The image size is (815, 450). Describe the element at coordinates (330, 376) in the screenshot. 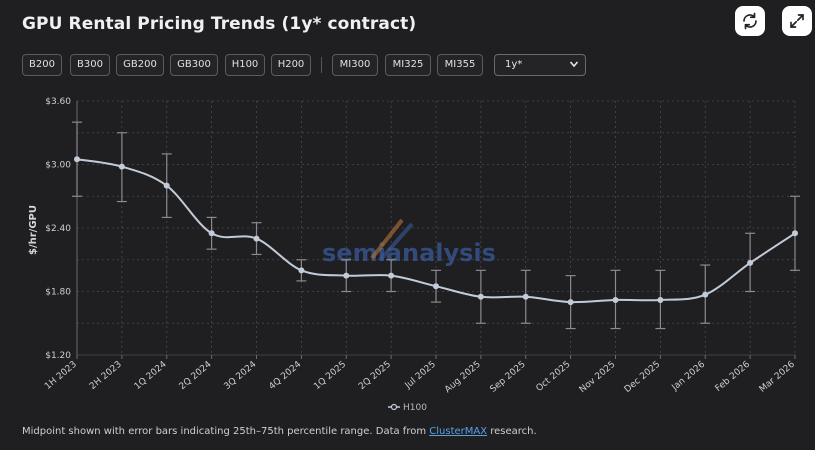

I see `x-tick-label: 1Q 2025` at that location.